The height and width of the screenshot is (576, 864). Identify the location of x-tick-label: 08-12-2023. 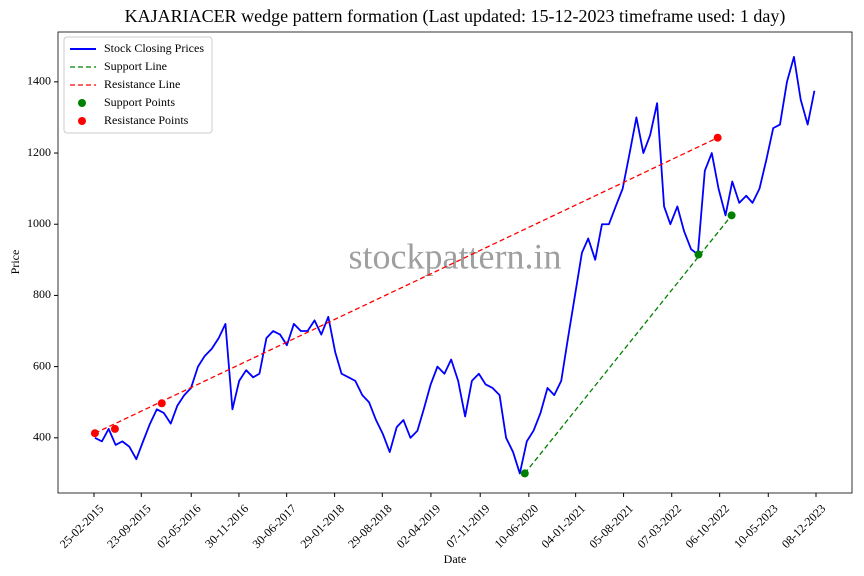
(803, 525).